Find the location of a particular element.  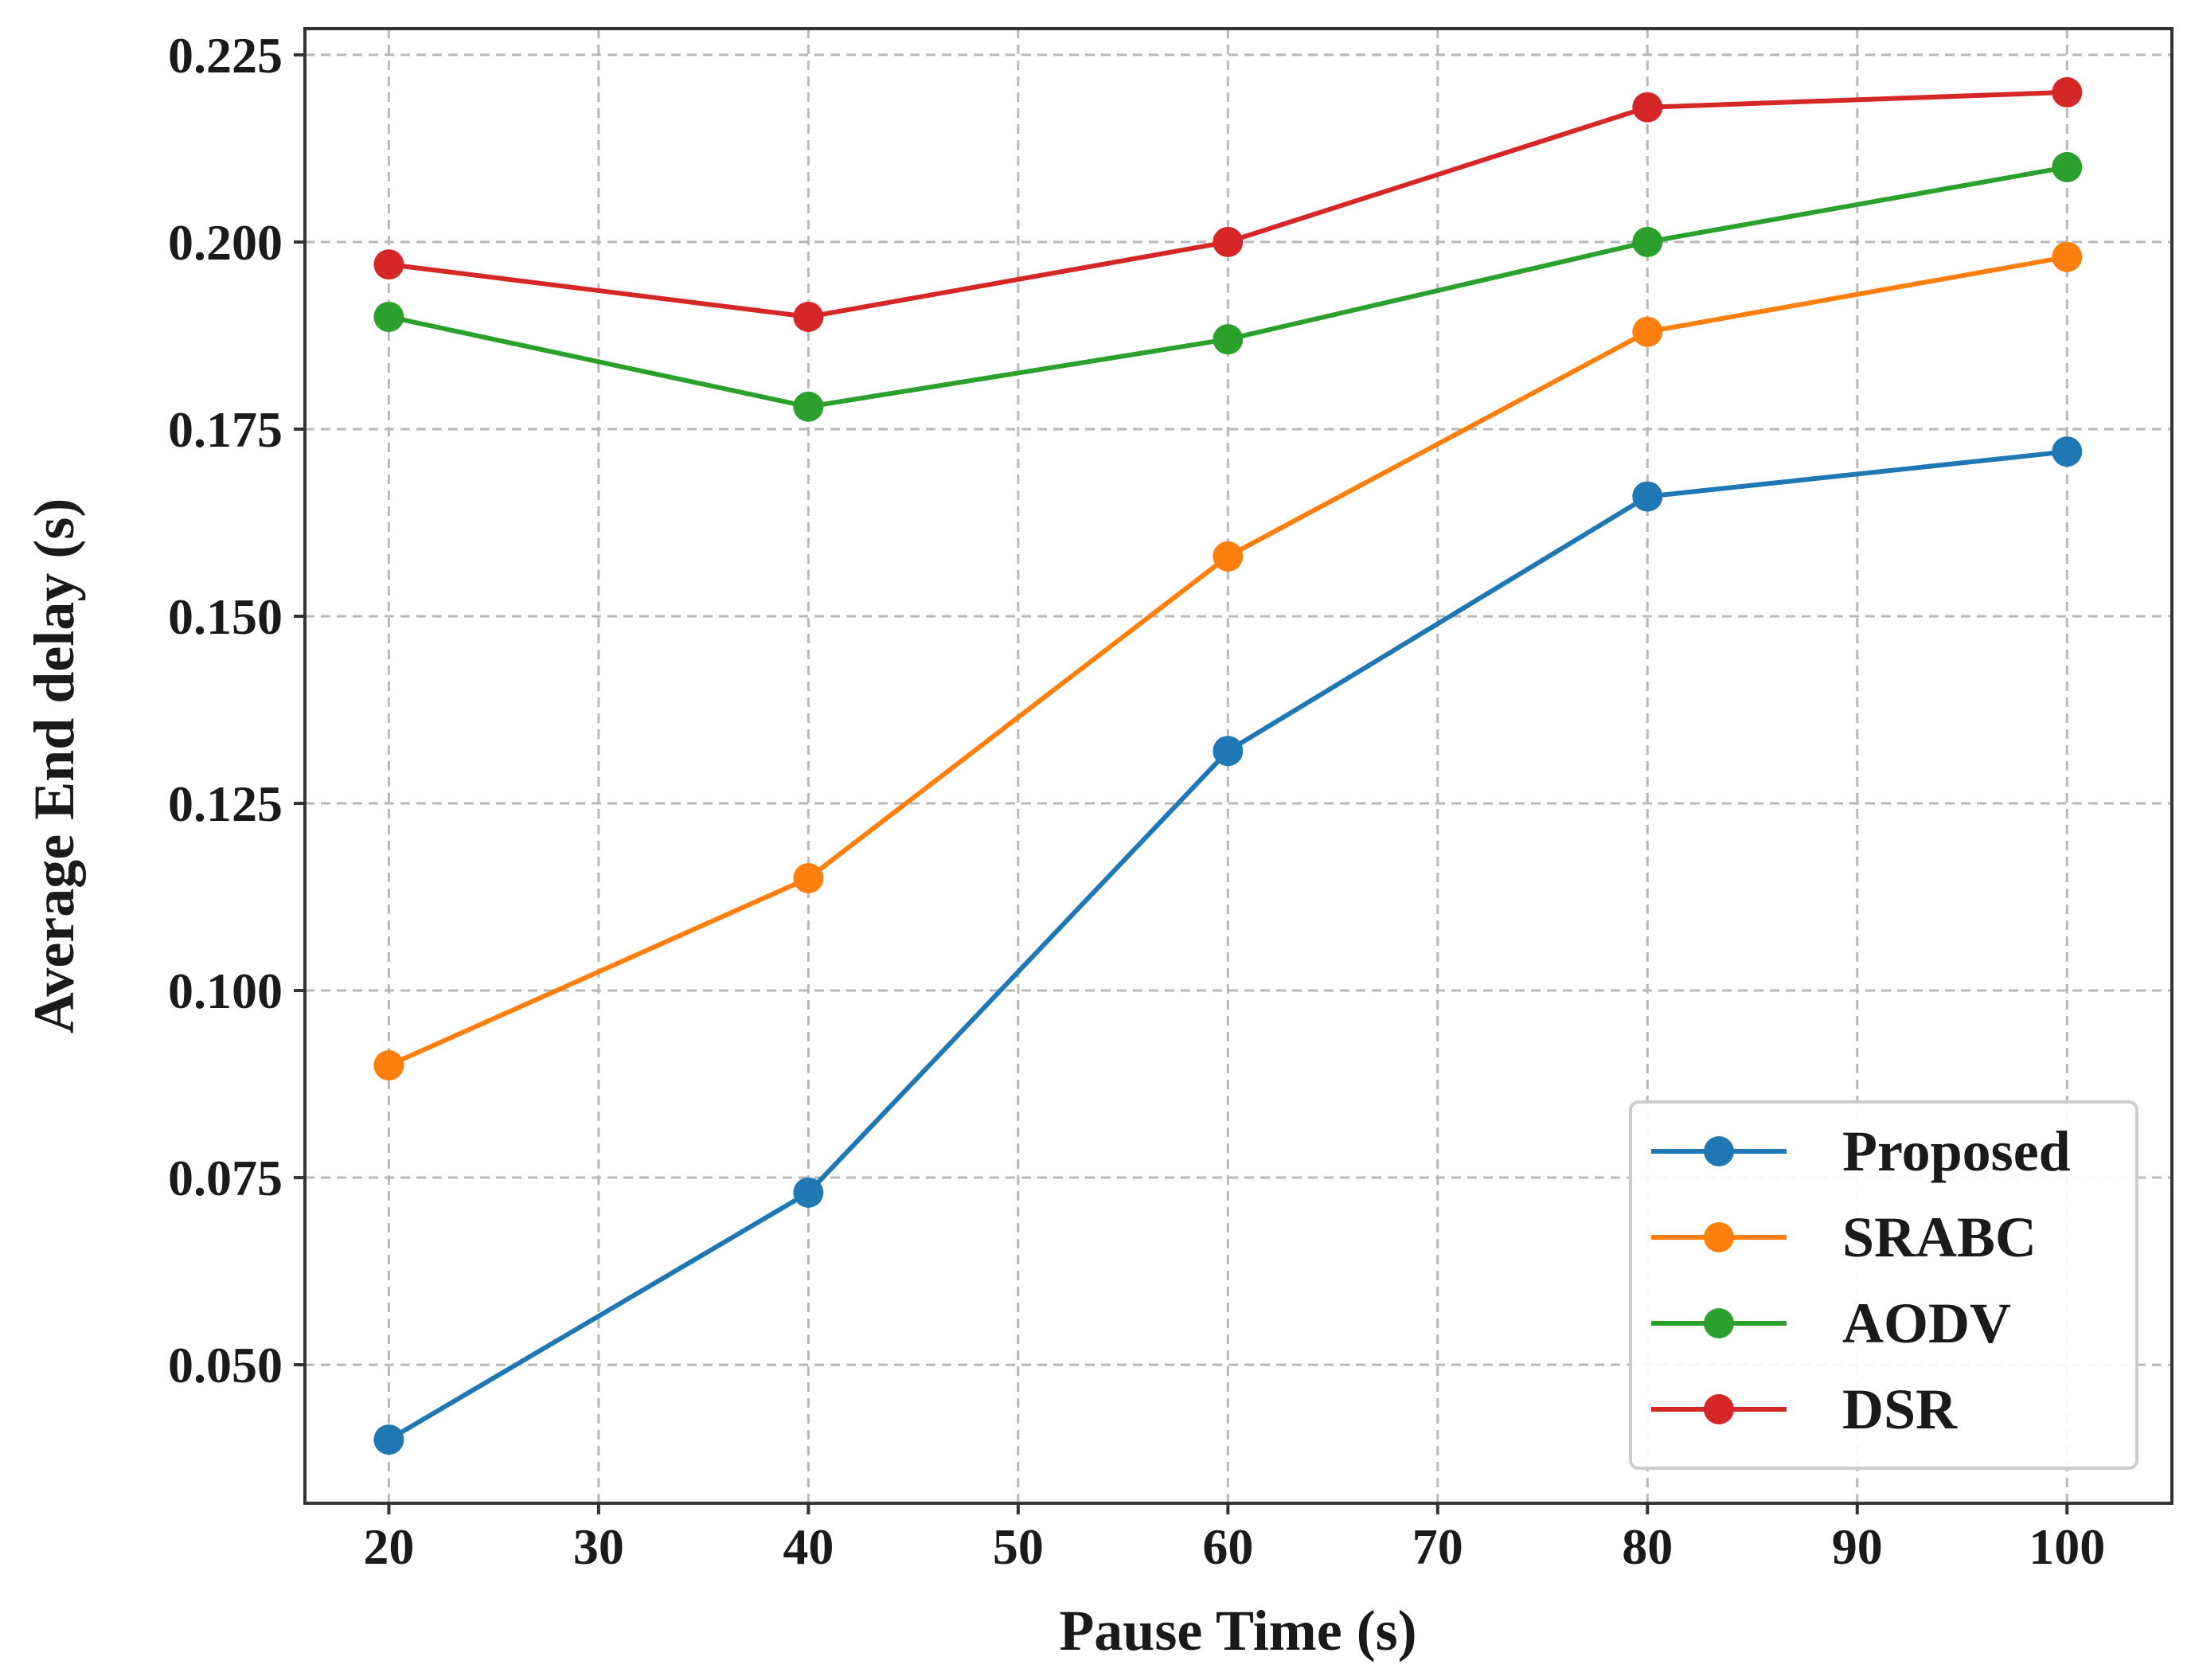

y-tick-label: 0.175 is located at coordinates (225, 429).